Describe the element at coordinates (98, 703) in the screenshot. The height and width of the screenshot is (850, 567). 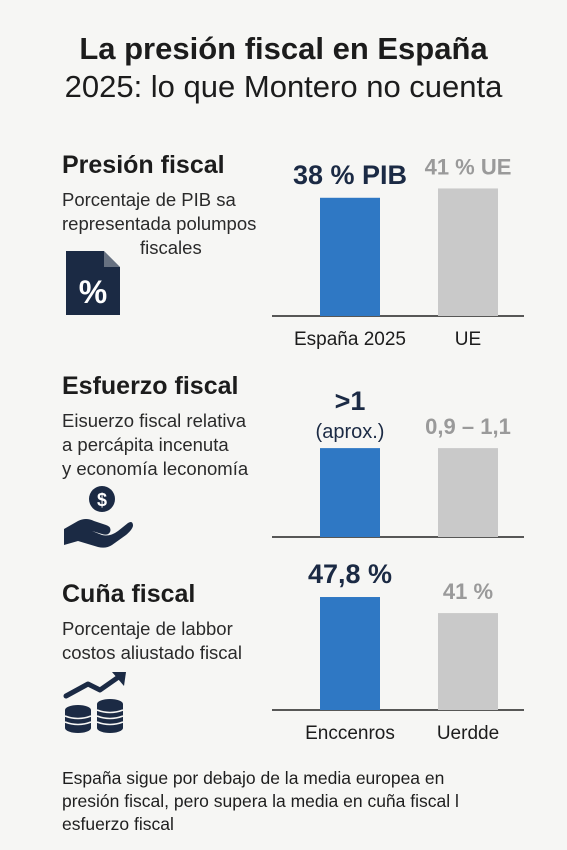
I see `coins-growth-icon` at that location.